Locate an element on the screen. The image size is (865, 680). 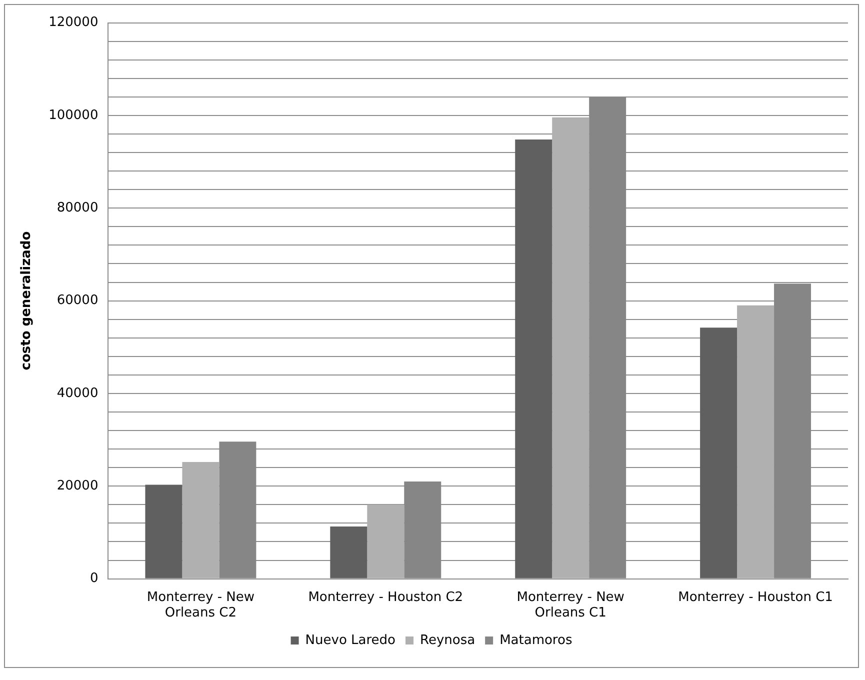
y-tick-label: 100000 is located at coordinates (73, 115).